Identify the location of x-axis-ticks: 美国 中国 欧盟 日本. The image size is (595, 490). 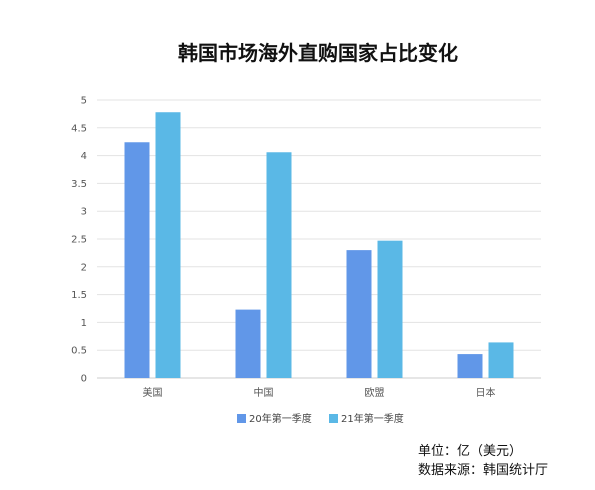
(319, 392).